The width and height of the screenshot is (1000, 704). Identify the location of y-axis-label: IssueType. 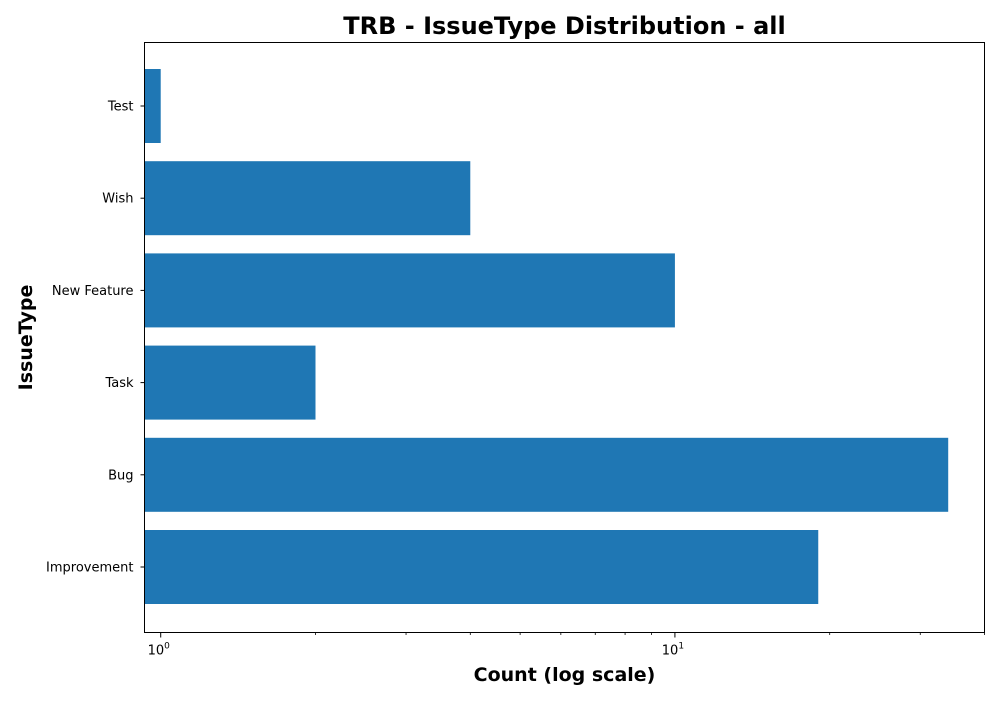
(26, 338).